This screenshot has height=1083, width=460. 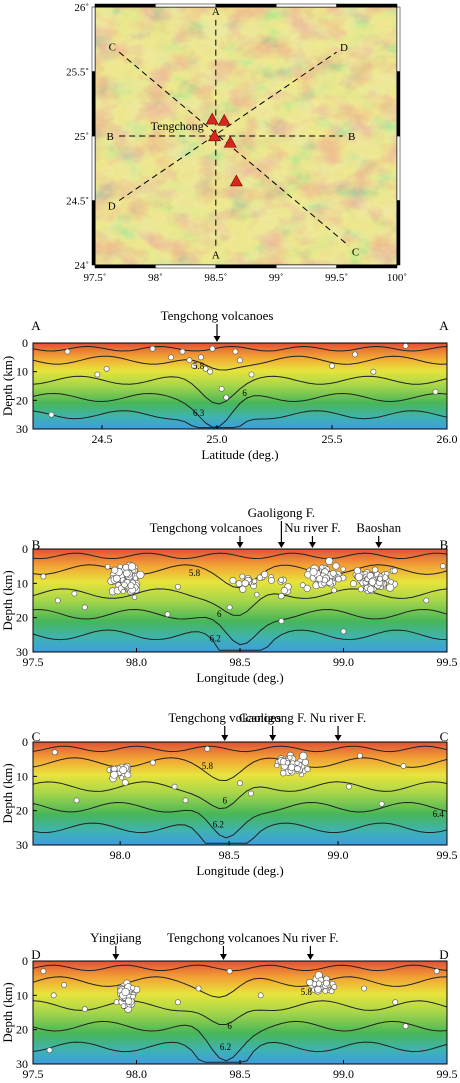 What do you see at coordinates (282, 512) in the screenshot?
I see `annotation-label: Gaoligong F.` at bounding box center [282, 512].